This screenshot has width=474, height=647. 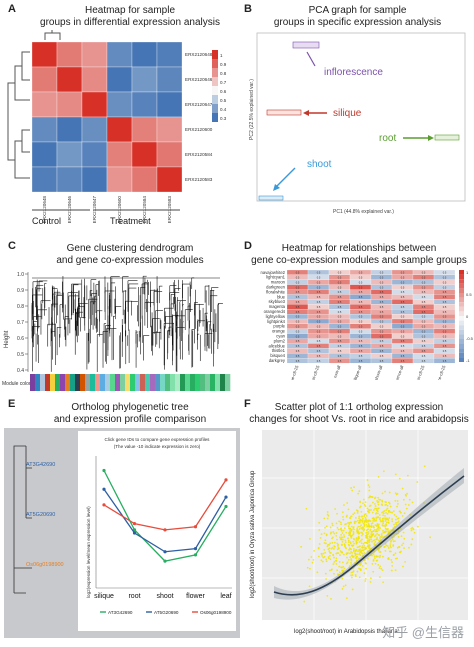 I want to click on legend-label: Os06g0198900, so click(x=216, y=612).